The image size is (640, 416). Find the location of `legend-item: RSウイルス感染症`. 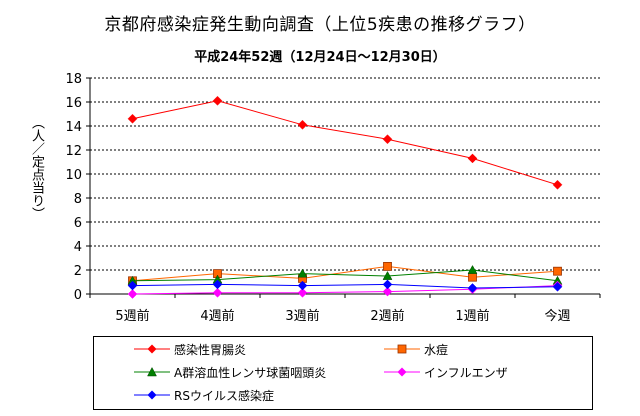

legend-item: RSウイルス感染症 is located at coordinates (204, 395).